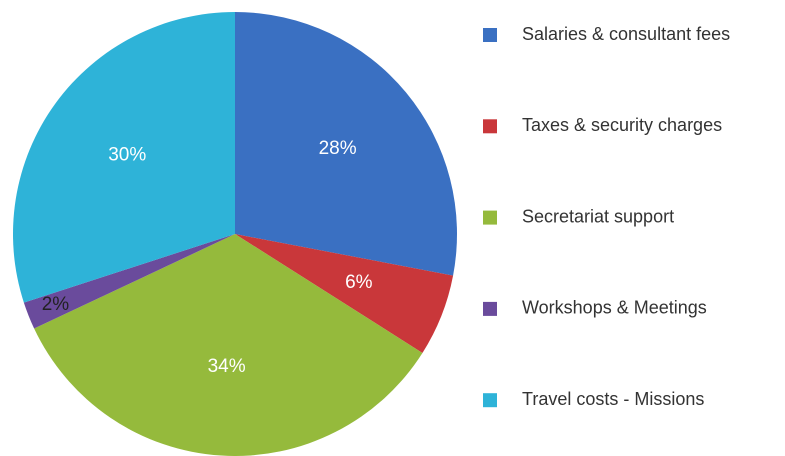 The image size is (785, 456). What do you see at coordinates (626, 34) in the screenshot?
I see `legend-label: Salaries & consultant fees` at bounding box center [626, 34].